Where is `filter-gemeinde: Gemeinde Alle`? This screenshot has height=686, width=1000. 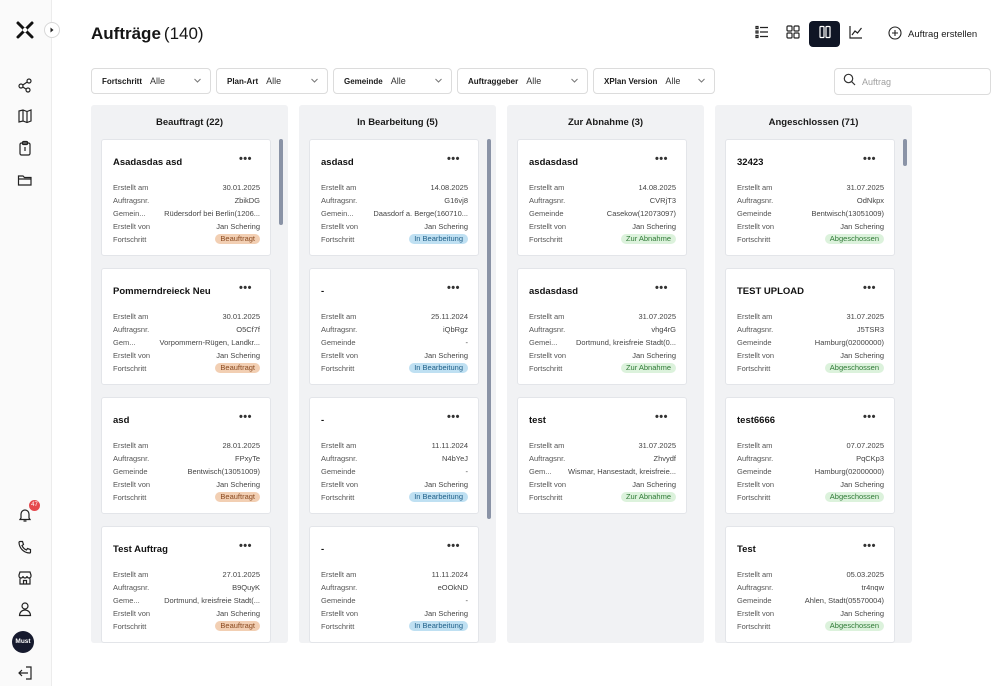
filter-gemeinde: Gemeinde Alle is located at coordinates (392, 81).